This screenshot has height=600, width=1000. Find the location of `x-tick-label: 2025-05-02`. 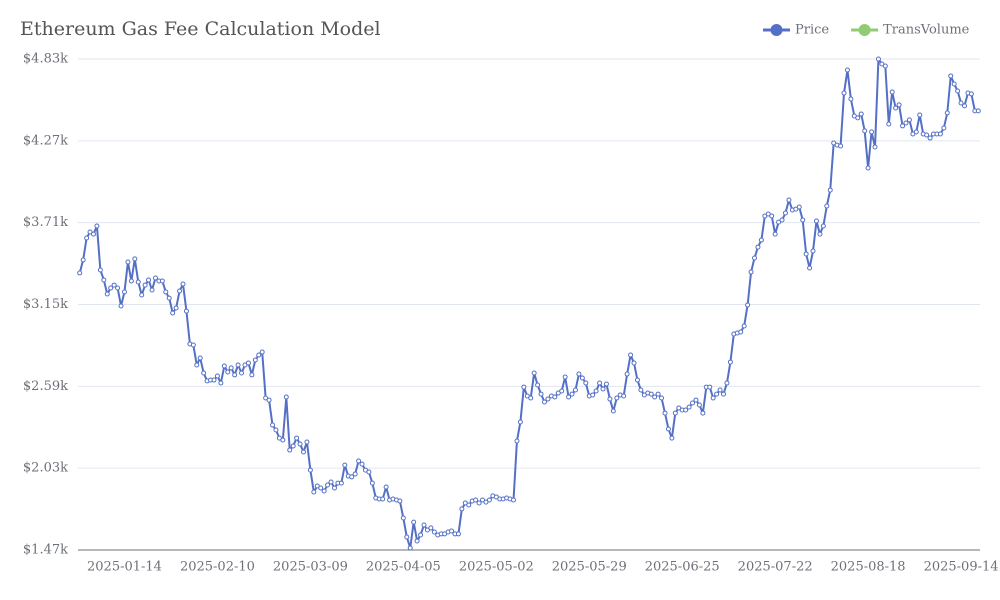

x-tick-label: 2025-05-02 is located at coordinates (496, 567).